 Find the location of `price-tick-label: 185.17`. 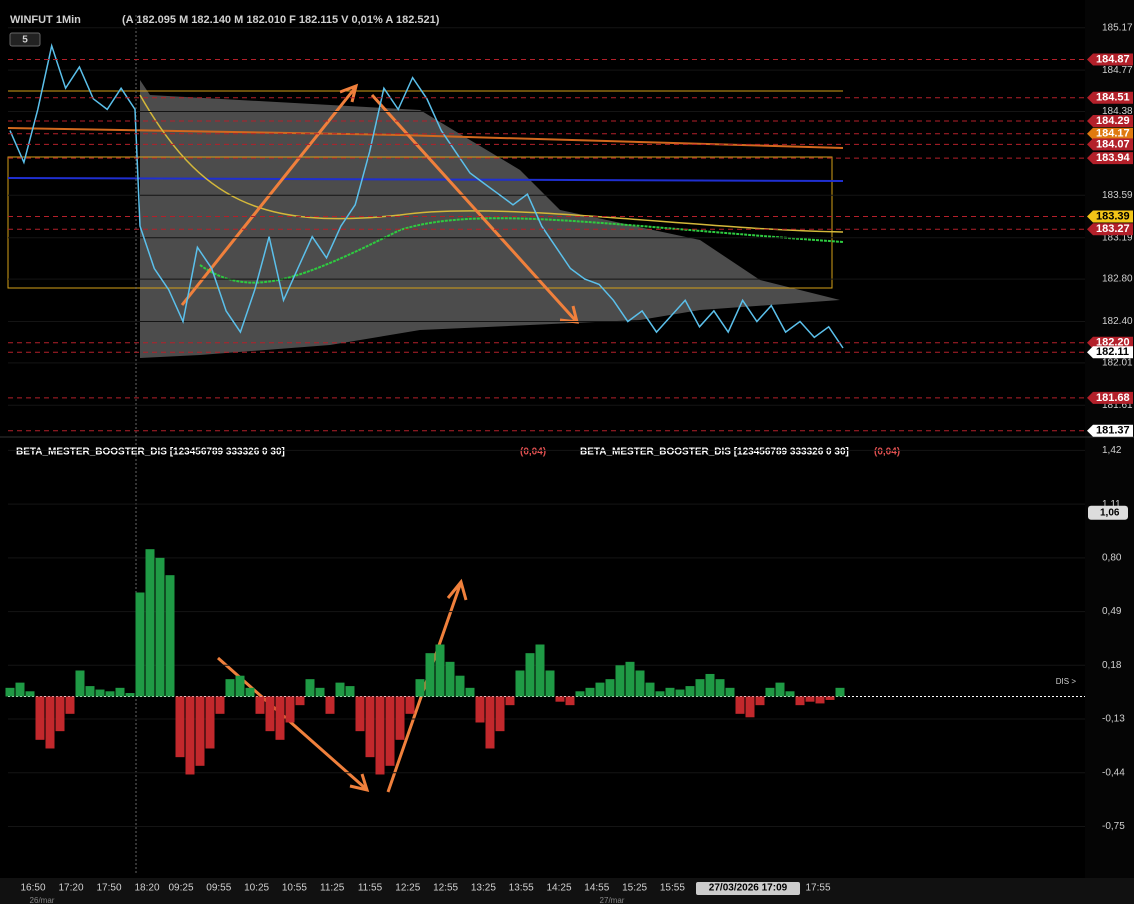

price-tick-label: 185.17 is located at coordinates (1117, 27).